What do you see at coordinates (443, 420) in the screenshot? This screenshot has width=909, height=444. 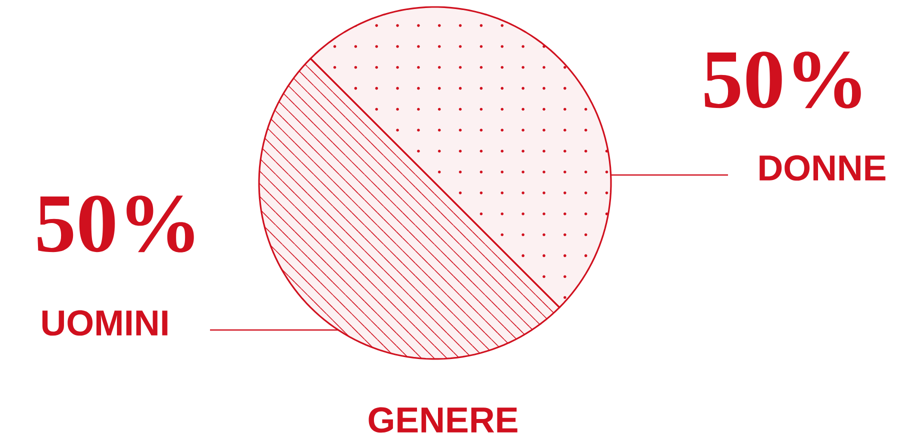 I see `text: GENERE` at bounding box center [443, 420].